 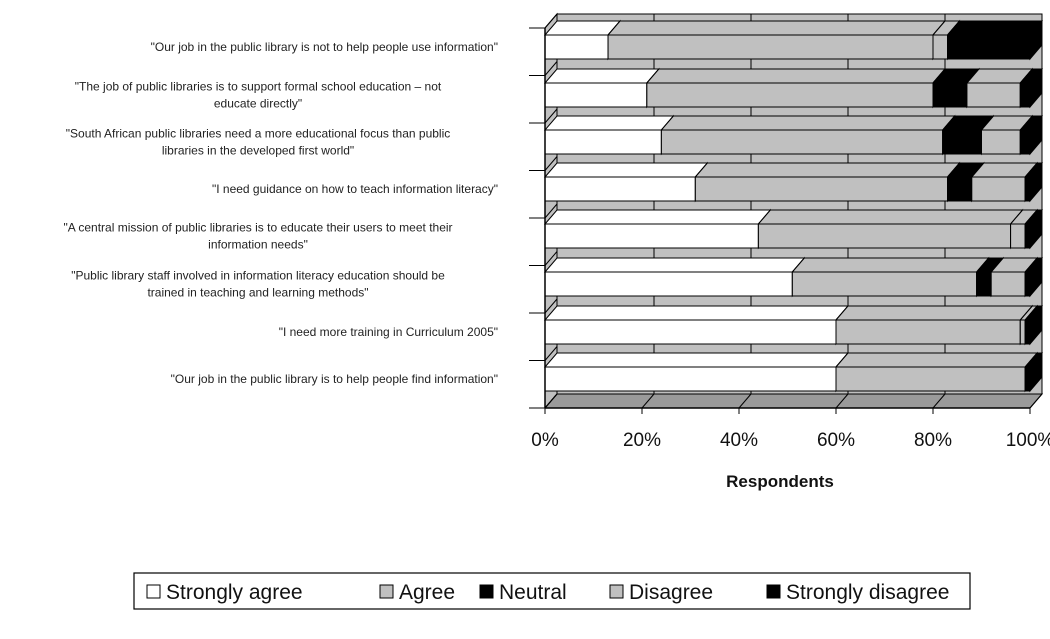 I want to click on x-tick-label: 0%, so click(x=545, y=440).